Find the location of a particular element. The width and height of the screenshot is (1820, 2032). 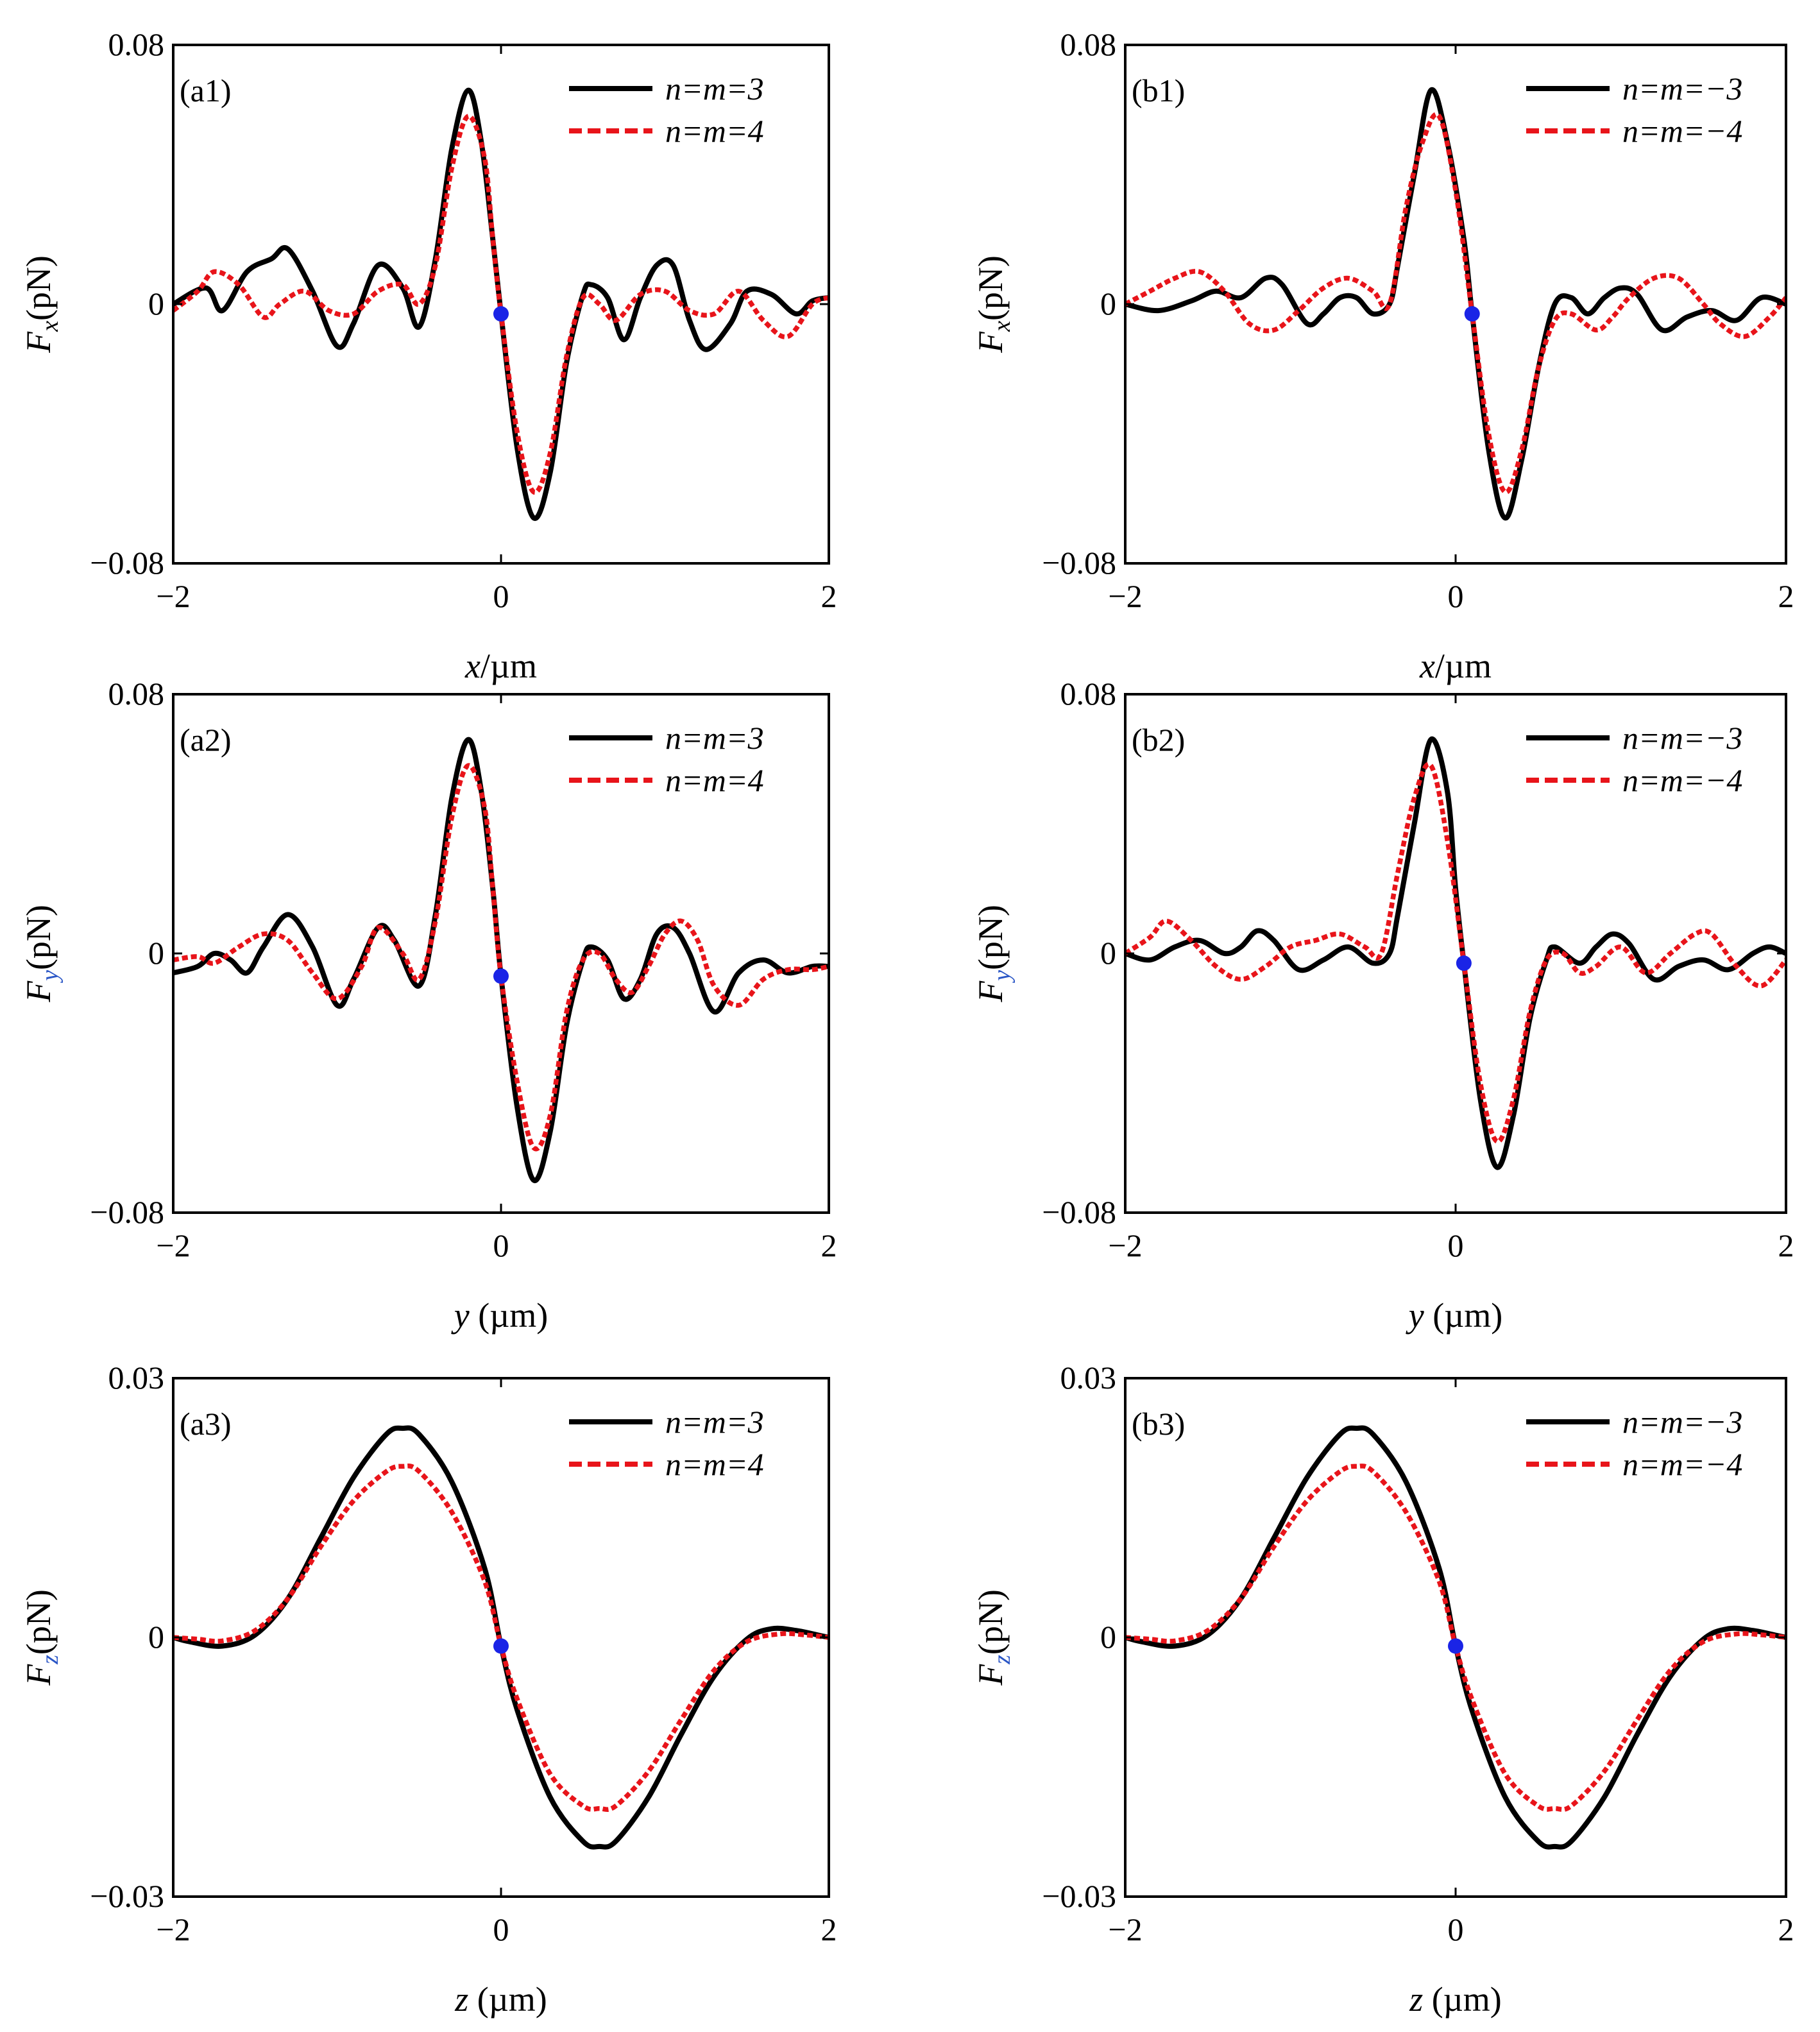

panel-label: (a2) is located at coordinates (206, 740).